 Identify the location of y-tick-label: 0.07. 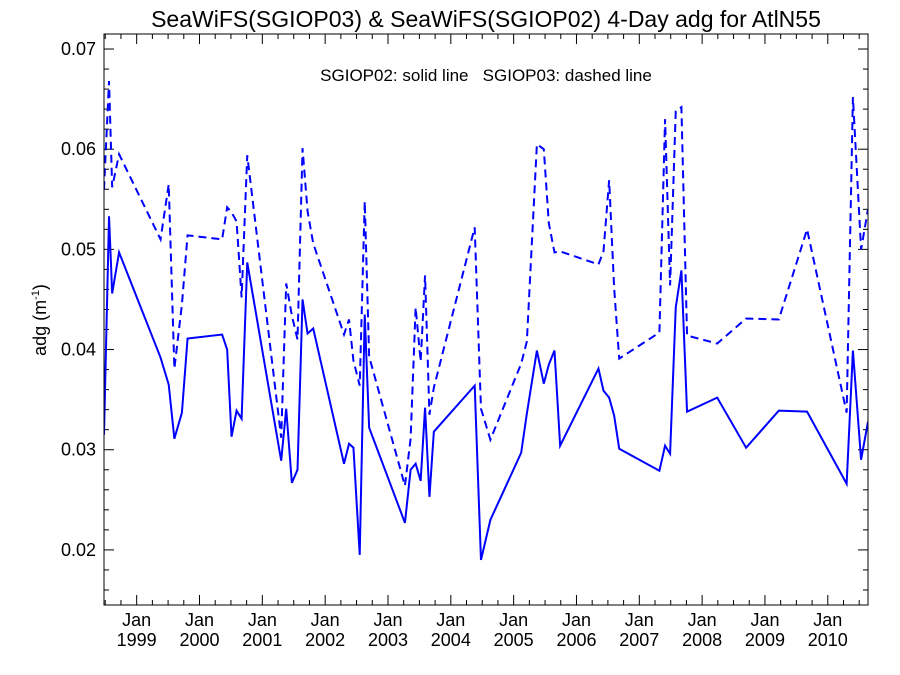
(78, 49).